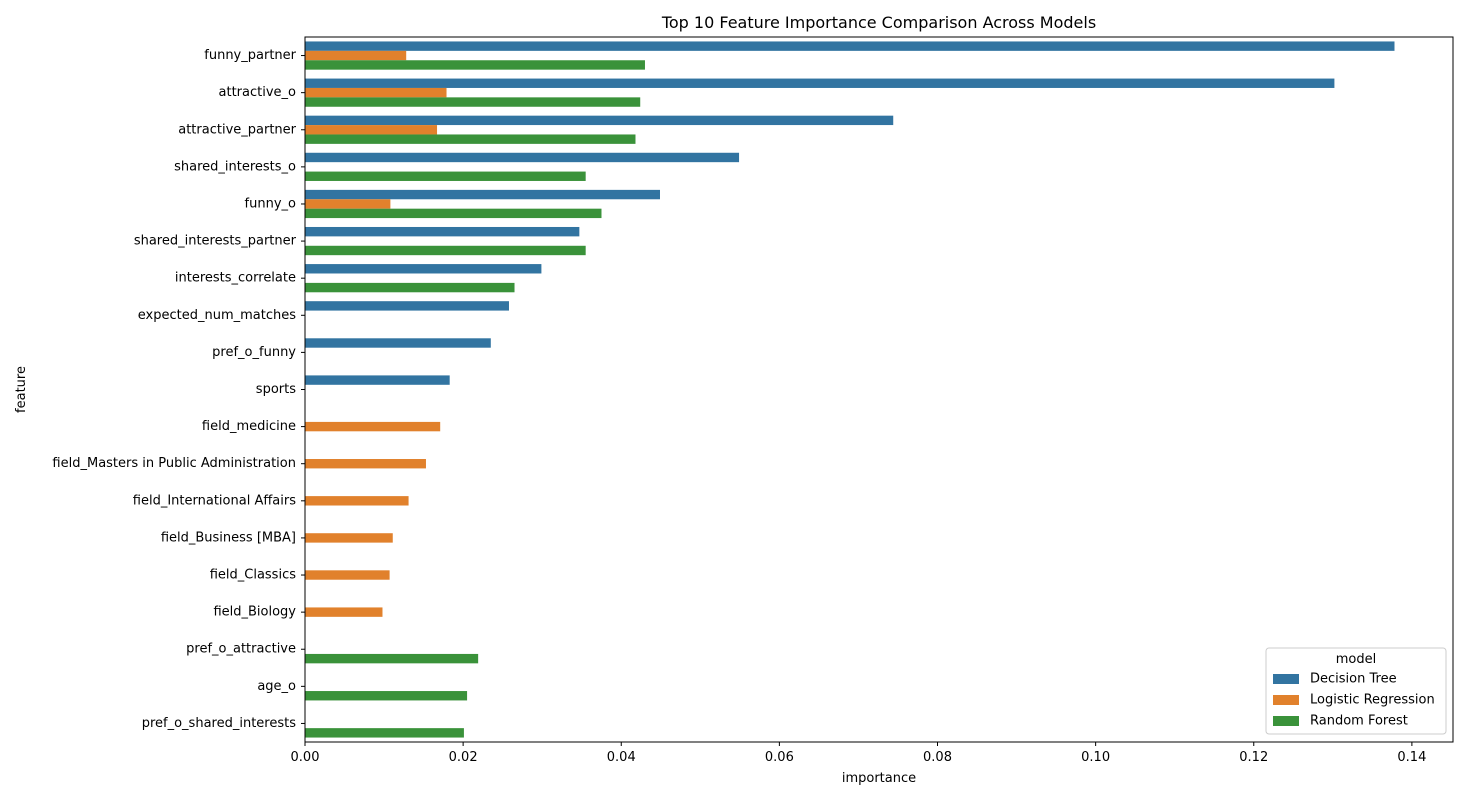 The height and width of the screenshot is (800, 1470). What do you see at coordinates (276, 686) in the screenshot?
I see `y-tick-label-age-o: age_o` at bounding box center [276, 686].